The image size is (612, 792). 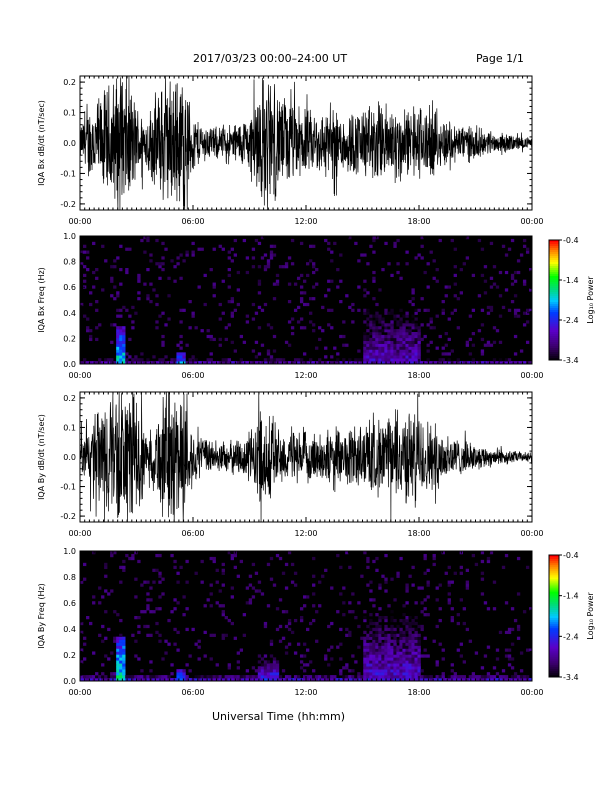 What do you see at coordinates (305, 692) in the screenshot?
I see `x-tick-label: 12:00` at bounding box center [305, 692].